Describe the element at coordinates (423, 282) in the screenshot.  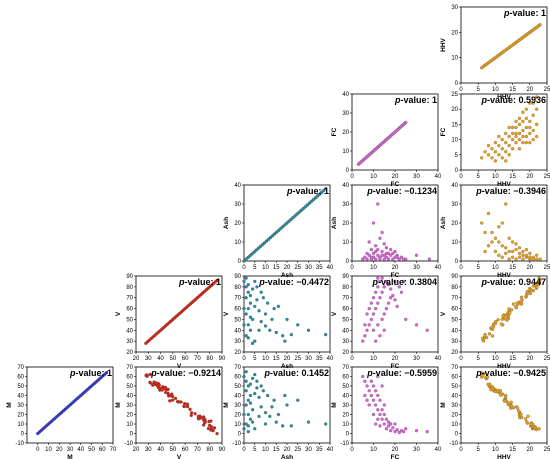
I see `p-value-number: 0.3804` at that location.